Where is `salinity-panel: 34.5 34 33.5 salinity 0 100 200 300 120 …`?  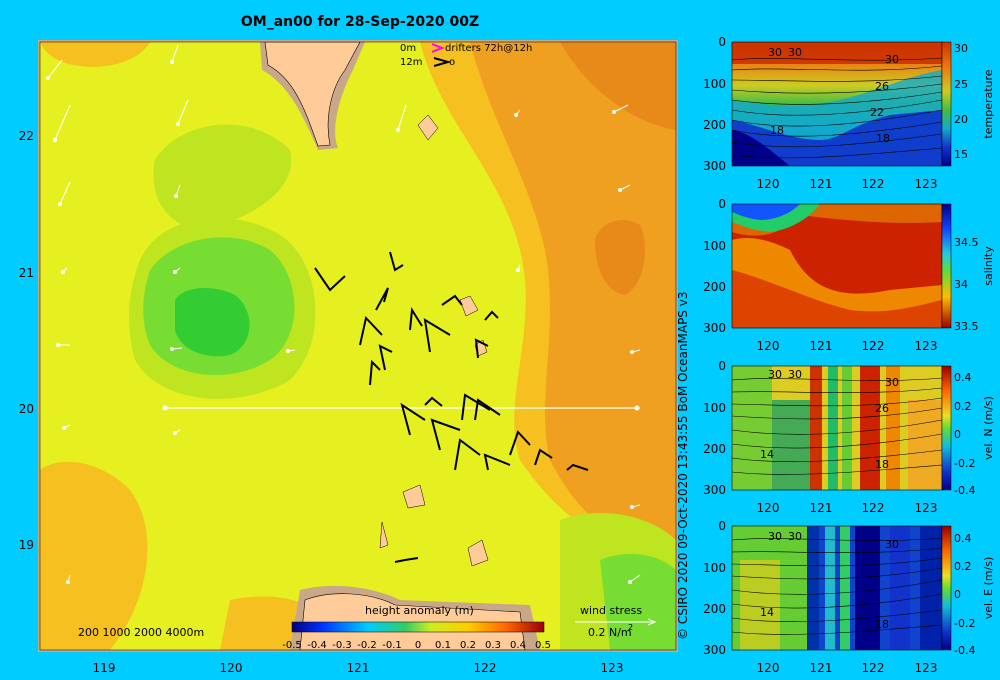 salinity-panel: 34.5 34 33.5 salinity 0 100 200 300 120 … is located at coordinates (849, 275).